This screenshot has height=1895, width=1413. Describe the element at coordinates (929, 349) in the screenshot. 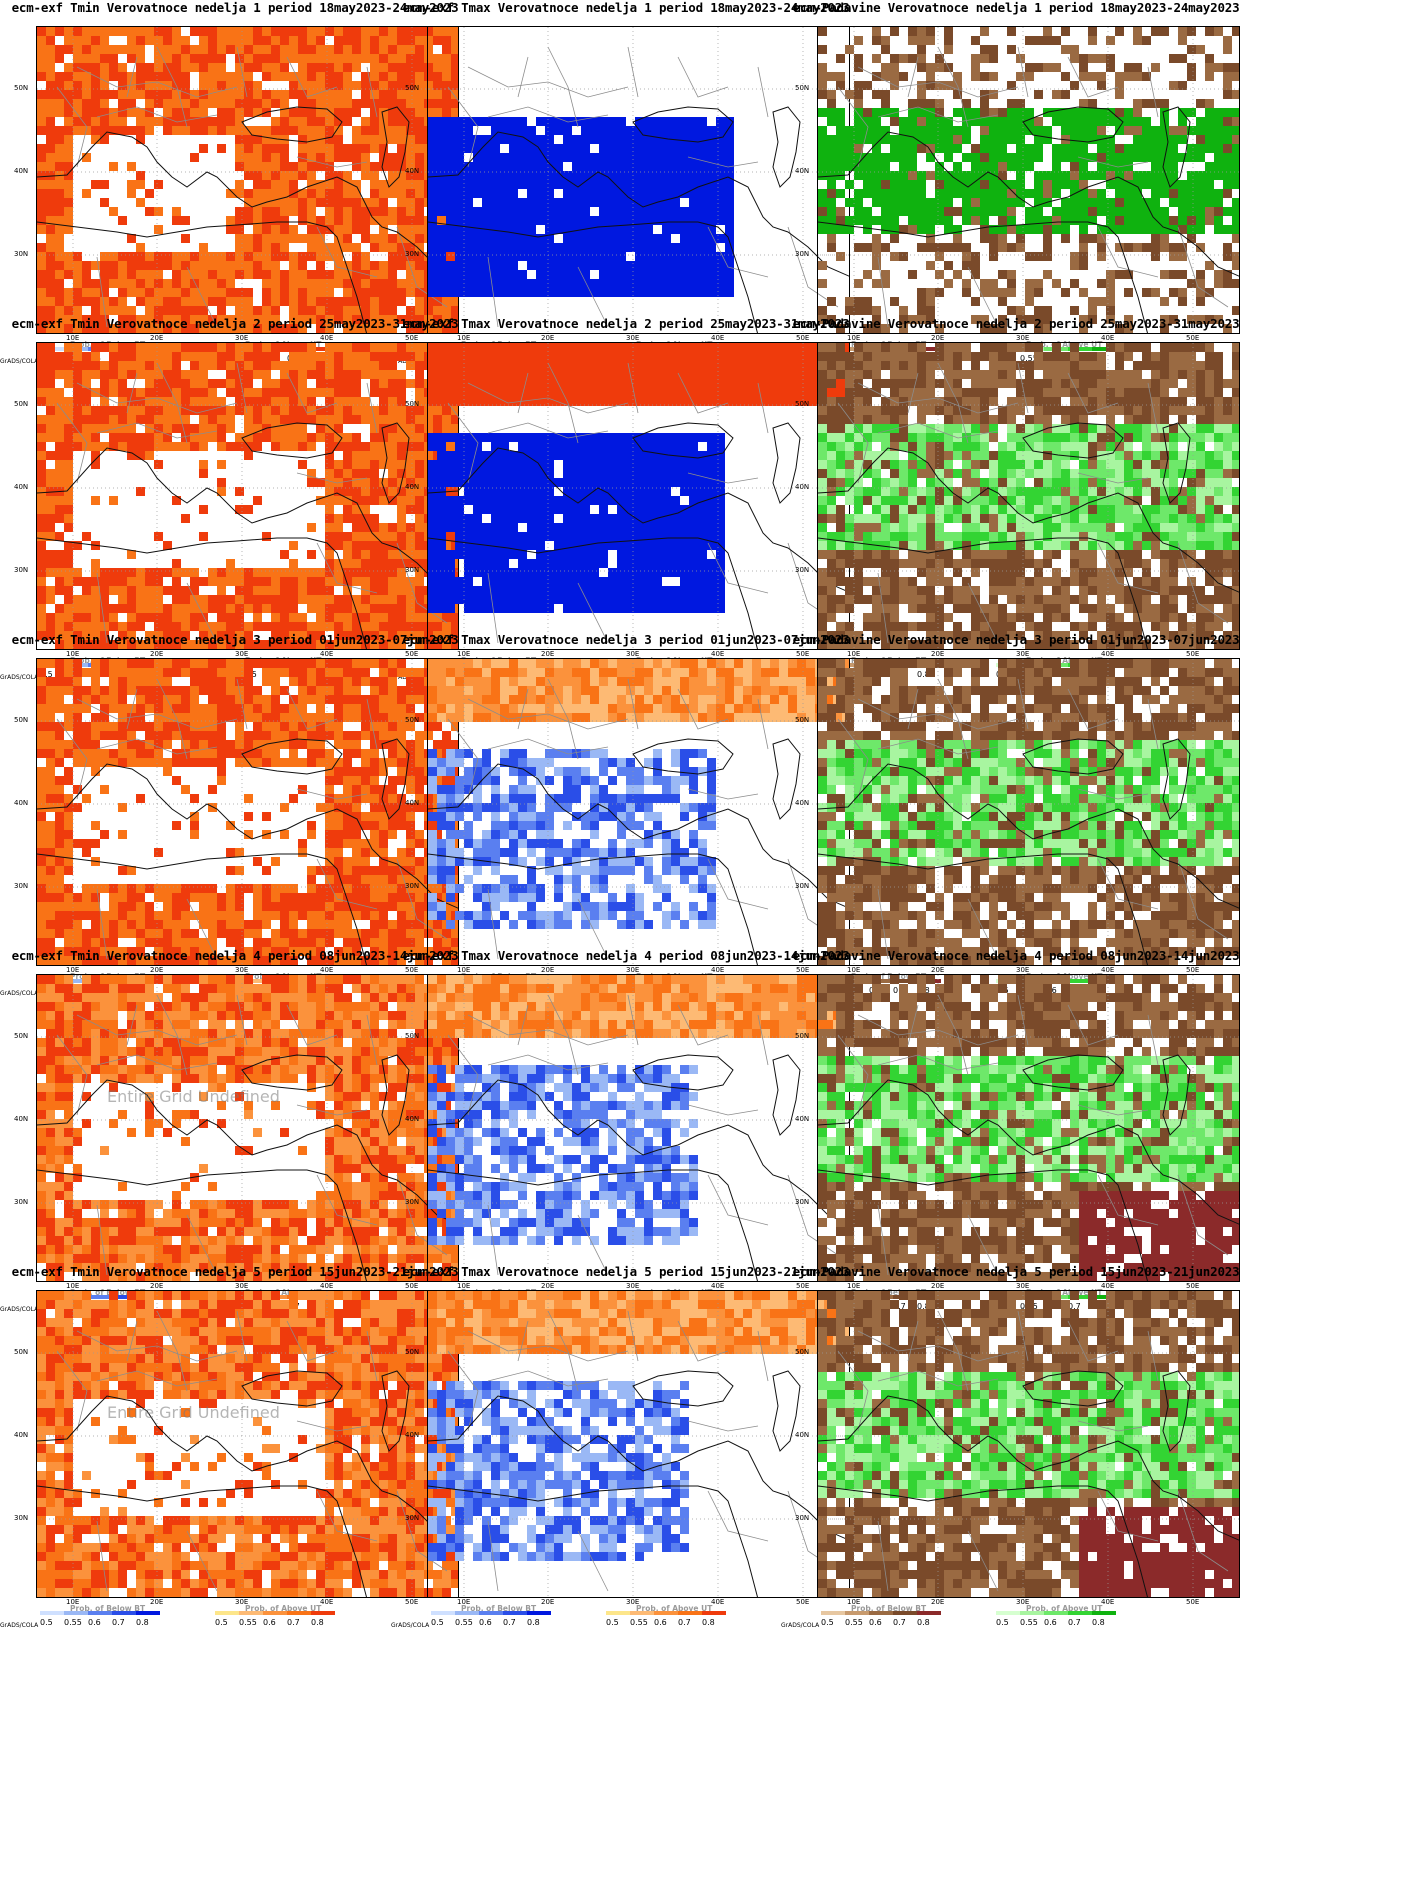

I see `legend-swatch` at that location.